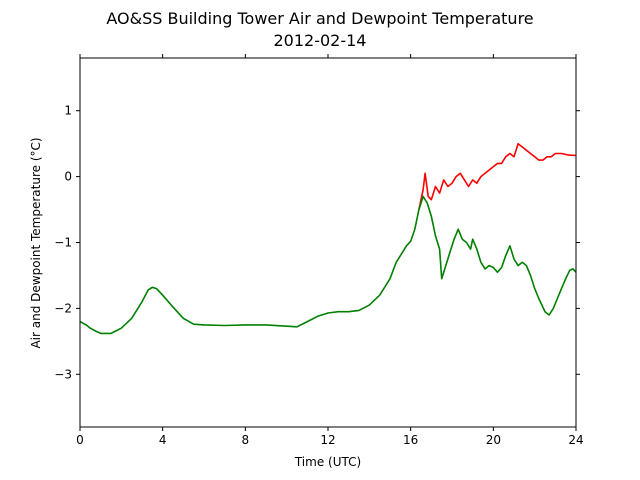 Image resolution: width=640 pixels, height=480 pixels. What do you see at coordinates (63, 374) in the screenshot?
I see `y-tick-label: −3` at bounding box center [63, 374].